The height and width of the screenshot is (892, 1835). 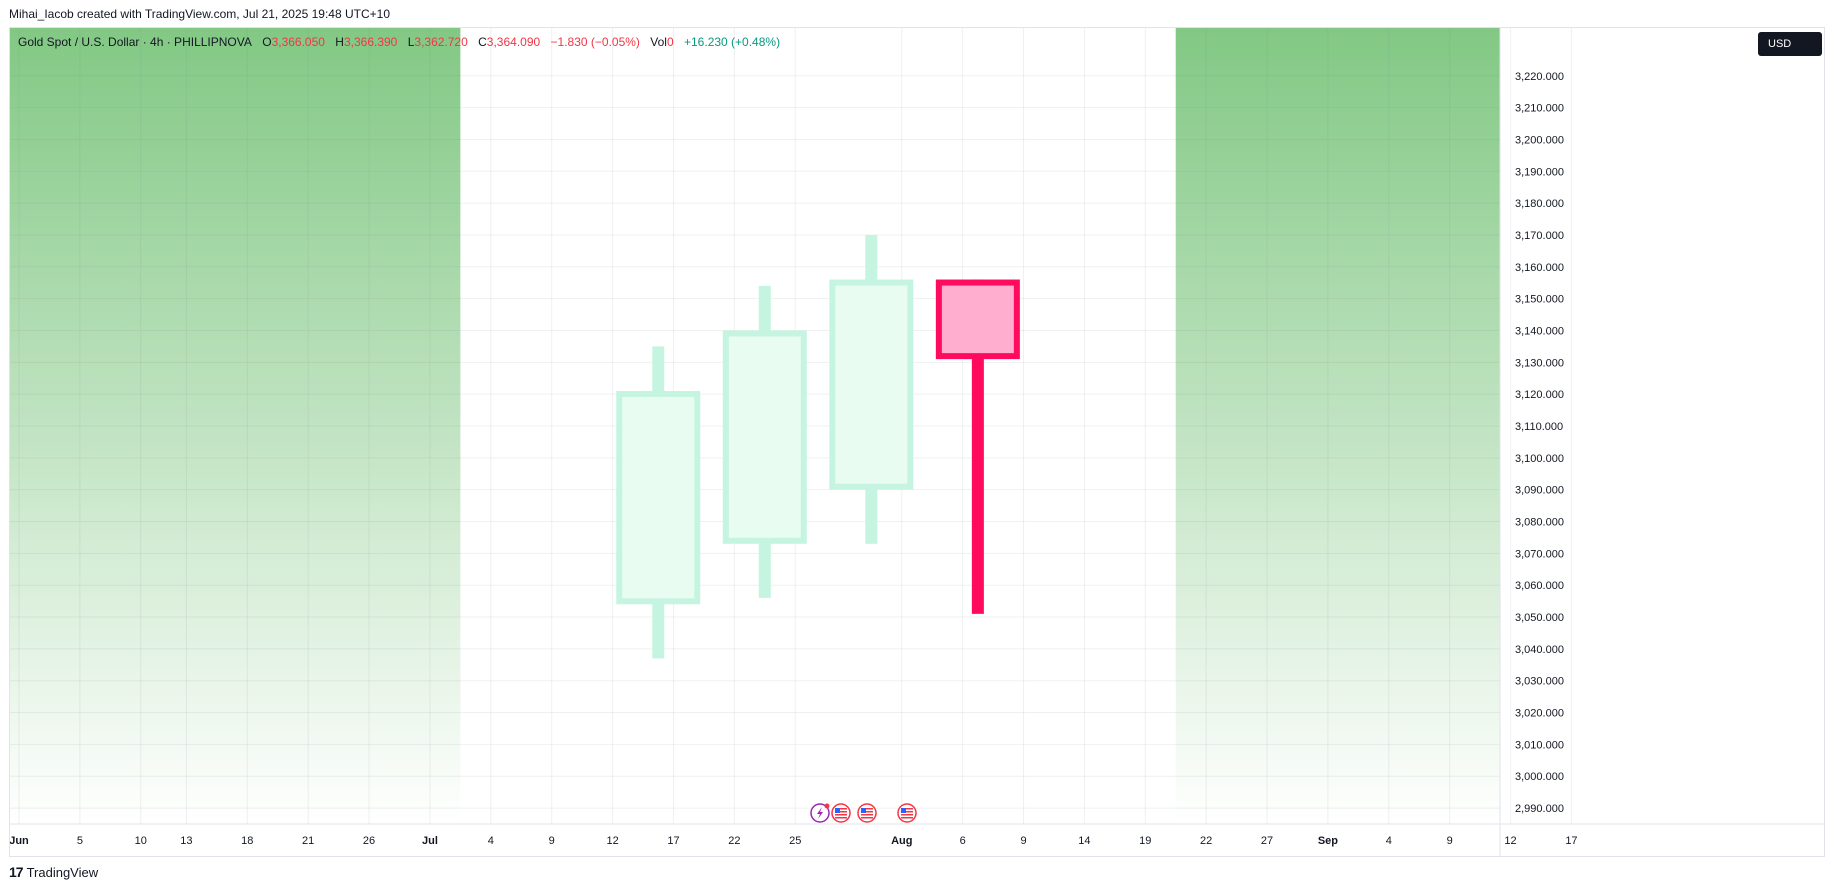 What do you see at coordinates (186, 841) in the screenshot?
I see `x-tick-label: 13` at bounding box center [186, 841].